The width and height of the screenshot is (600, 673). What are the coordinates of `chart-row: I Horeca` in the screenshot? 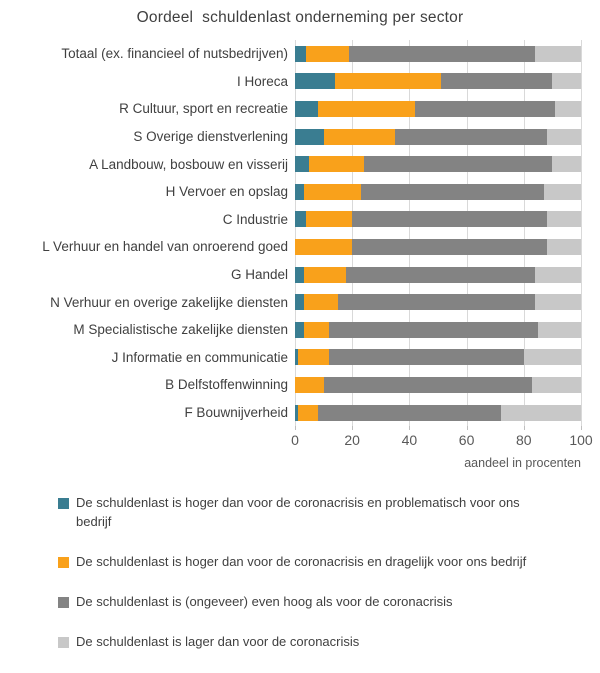 It's located at (300, 82).